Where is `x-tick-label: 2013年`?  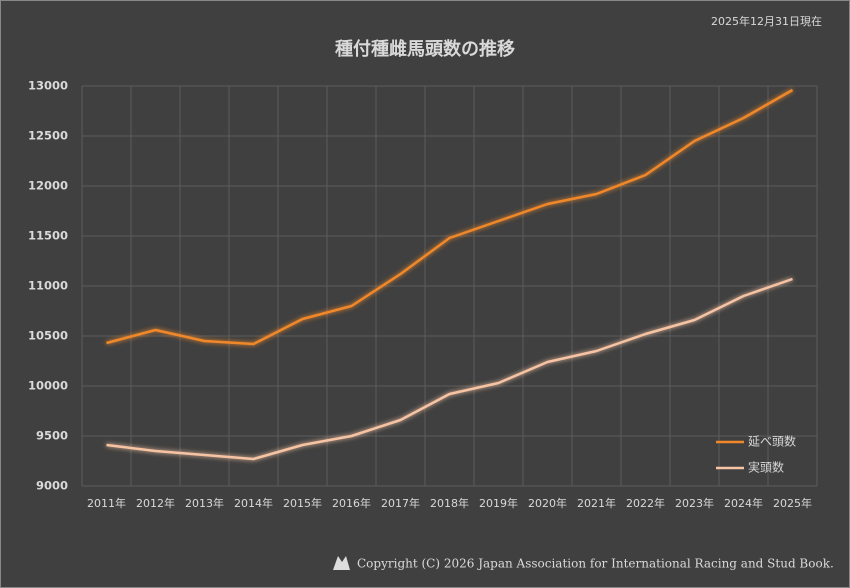
x-tick-label: 2013年 is located at coordinates (204, 503).